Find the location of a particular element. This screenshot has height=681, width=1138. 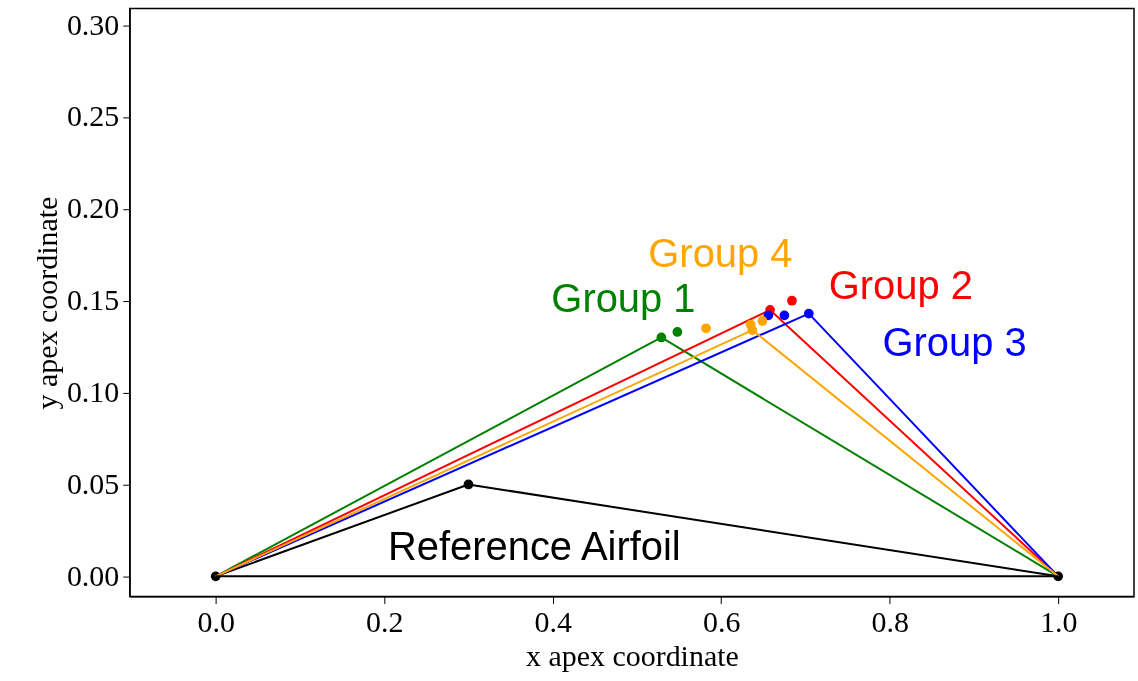

y-tick-label: 0.05 is located at coordinates (93, 483).